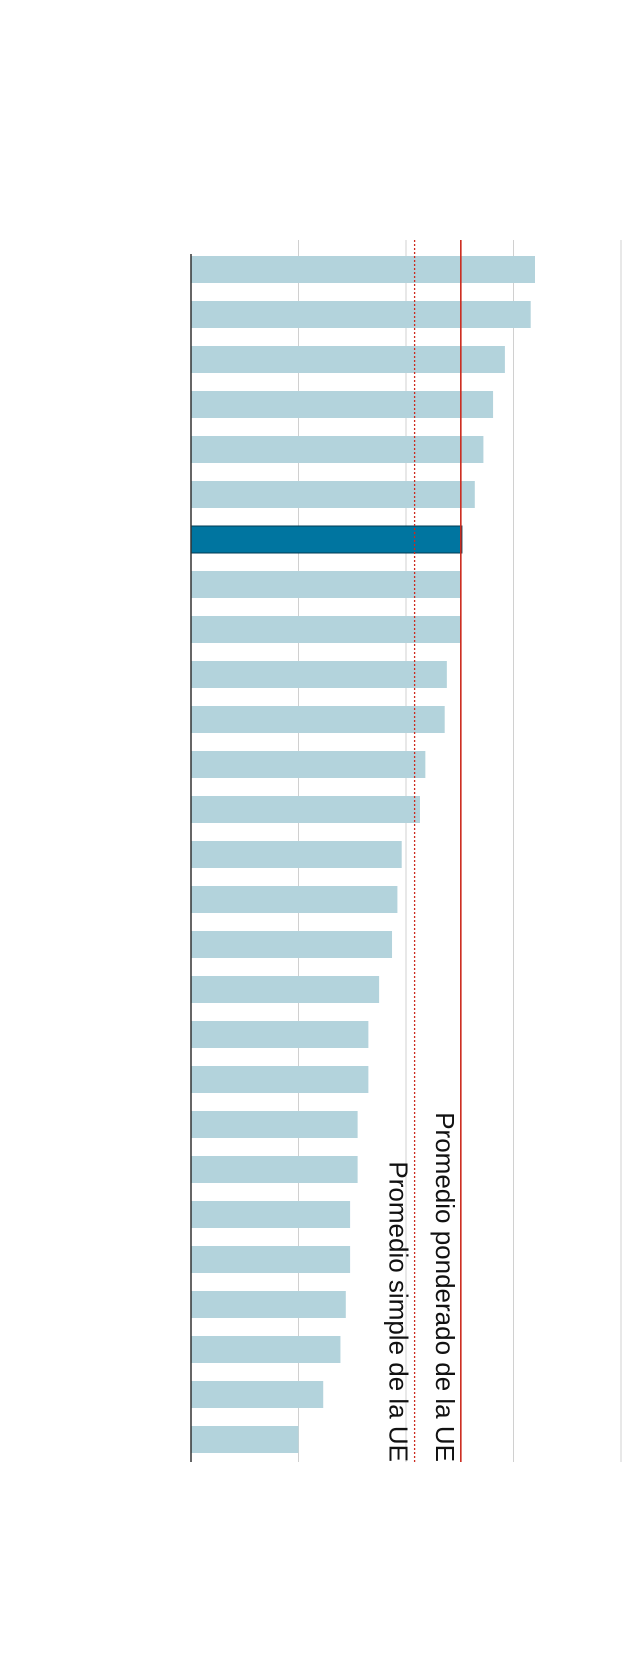 Image resolution: width=640 pixels, height=1656 pixels. Describe the element at coordinates (445, 1287) in the screenshot. I see `reference-label-2: Promedio ponderado de la UE` at that location.